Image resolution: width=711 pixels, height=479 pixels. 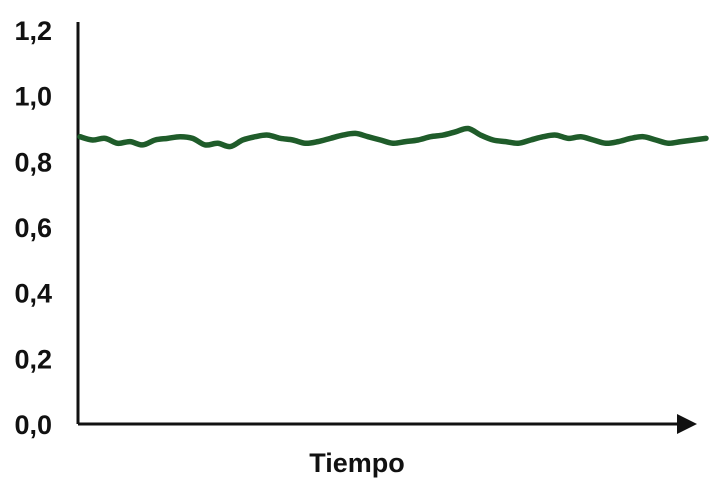 I want to click on x-axis-title: Tiempo, so click(x=357, y=463).